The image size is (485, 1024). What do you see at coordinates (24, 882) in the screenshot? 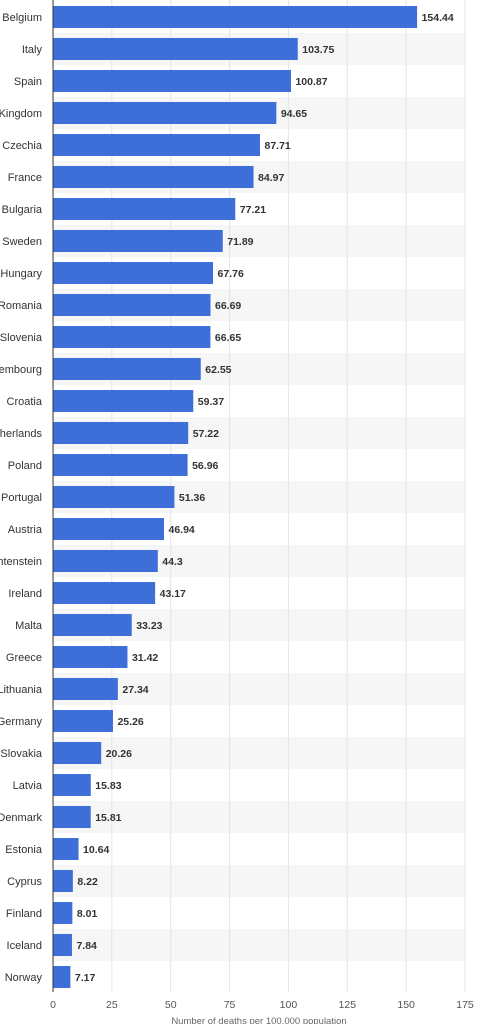
I see `category-label: Cyprus` at bounding box center [24, 882].